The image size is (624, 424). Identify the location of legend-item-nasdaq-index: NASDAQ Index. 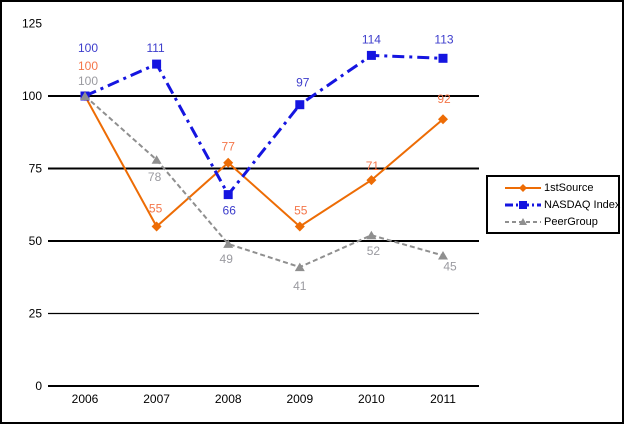
(563, 204).